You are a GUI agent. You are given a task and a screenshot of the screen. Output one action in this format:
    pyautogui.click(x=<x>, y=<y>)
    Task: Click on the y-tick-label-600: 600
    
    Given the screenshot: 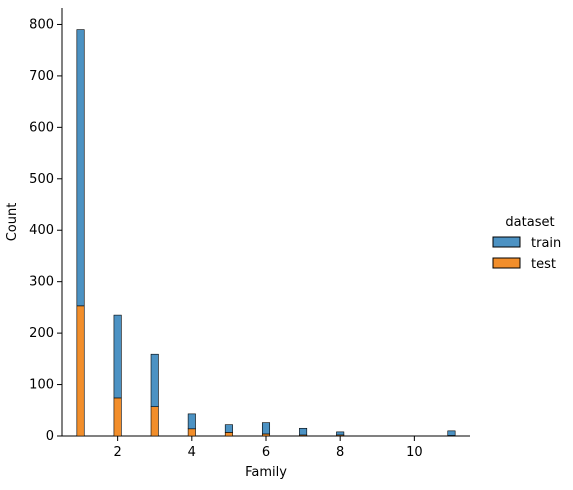 What is the action you would take?
    pyautogui.click(x=41, y=127)
    